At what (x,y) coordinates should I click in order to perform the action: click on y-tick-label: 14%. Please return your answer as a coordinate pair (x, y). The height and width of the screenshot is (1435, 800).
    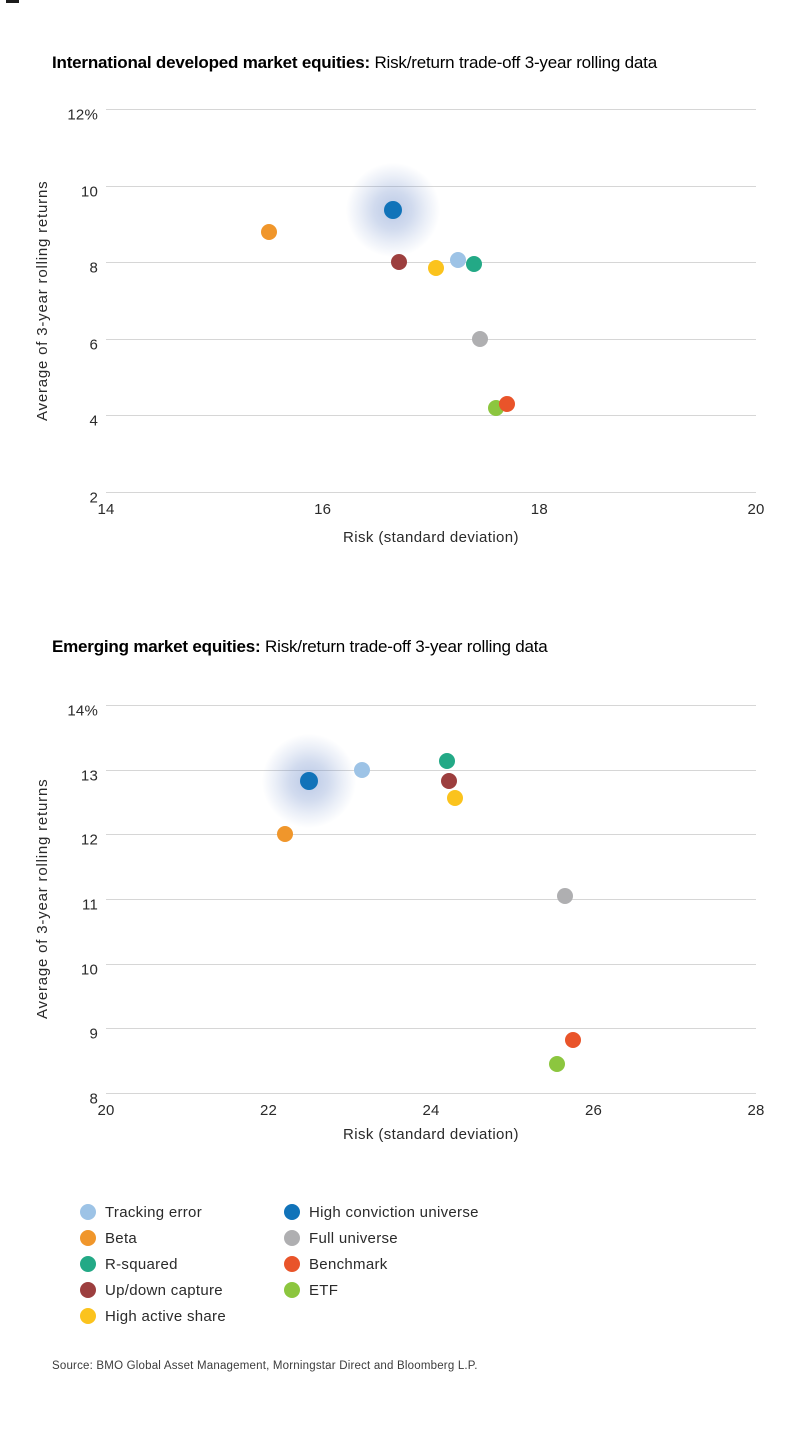
    Looking at the image, I should click on (82, 711).